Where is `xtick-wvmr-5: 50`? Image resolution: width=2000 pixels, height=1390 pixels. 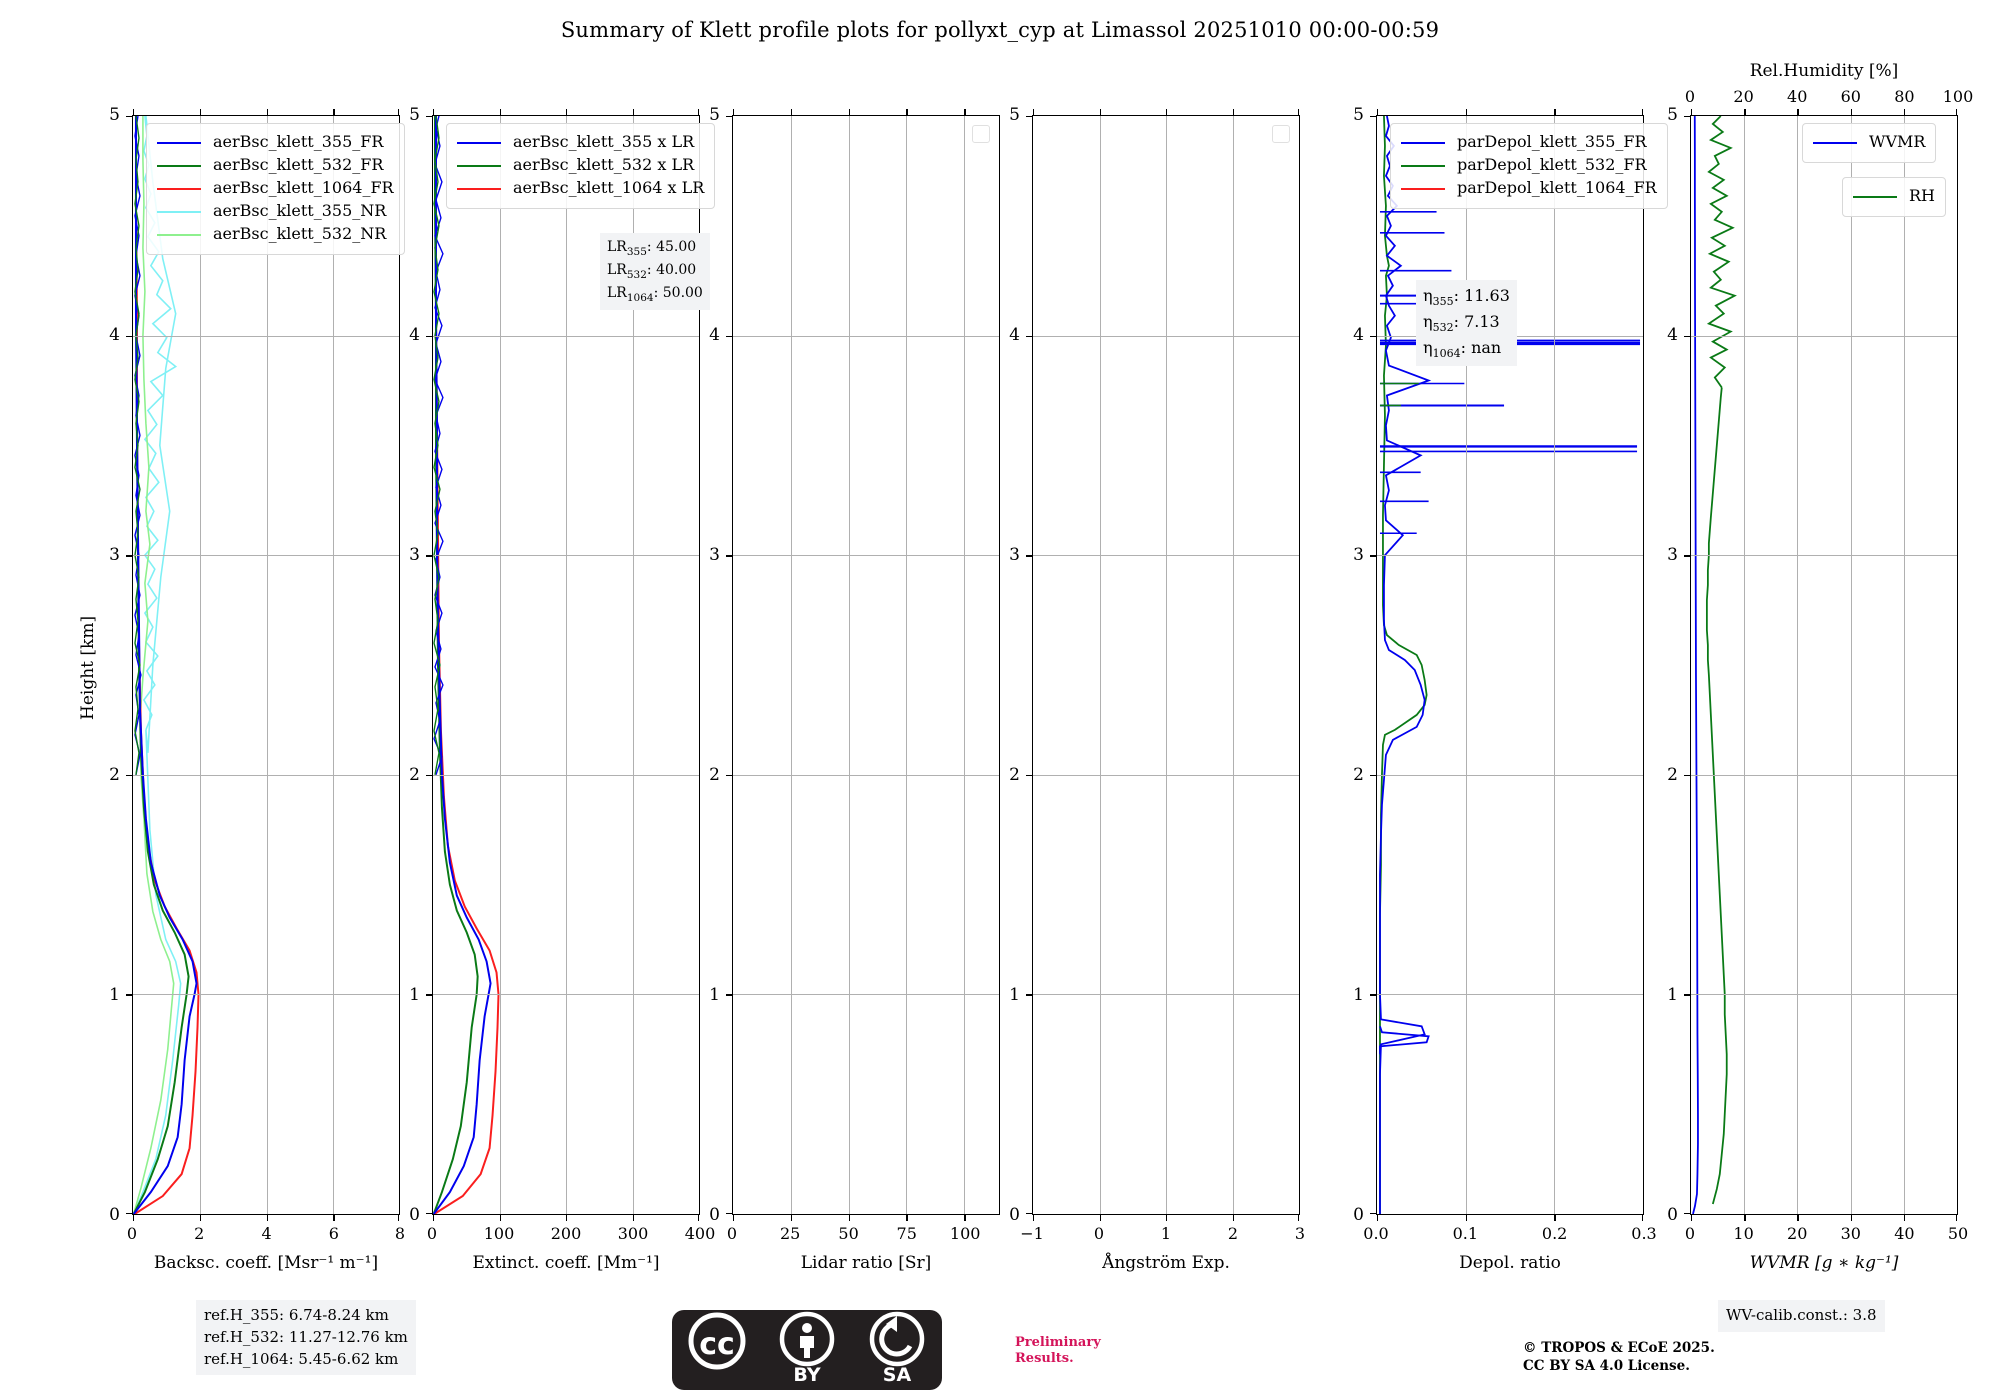
xtick-wvmr-5: 50 is located at coordinates (1958, 1233).